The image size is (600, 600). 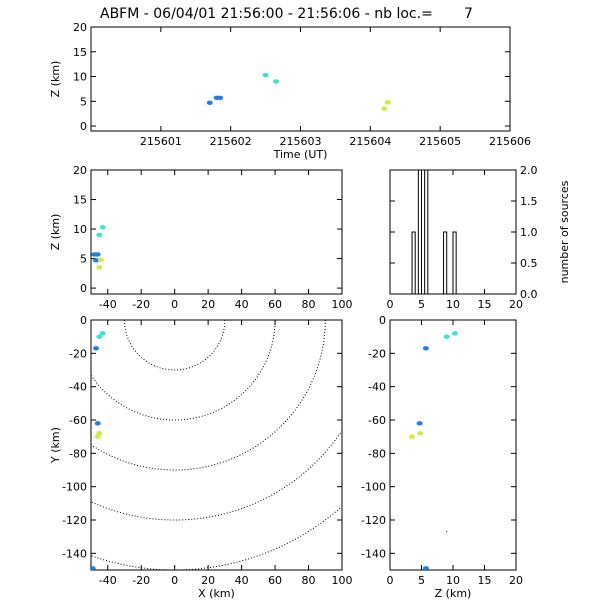 What do you see at coordinates (80, 200) in the screenshot?
I see `y-tick-label: 15` at bounding box center [80, 200].